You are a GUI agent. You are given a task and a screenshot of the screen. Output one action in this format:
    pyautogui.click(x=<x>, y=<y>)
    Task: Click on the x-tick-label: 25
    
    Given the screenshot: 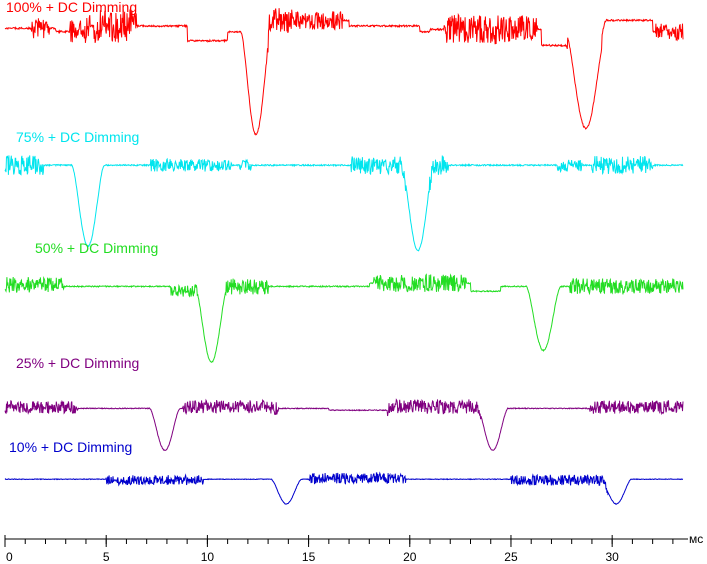 What is the action you would take?
    pyautogui.click(x=511, y=557)
    